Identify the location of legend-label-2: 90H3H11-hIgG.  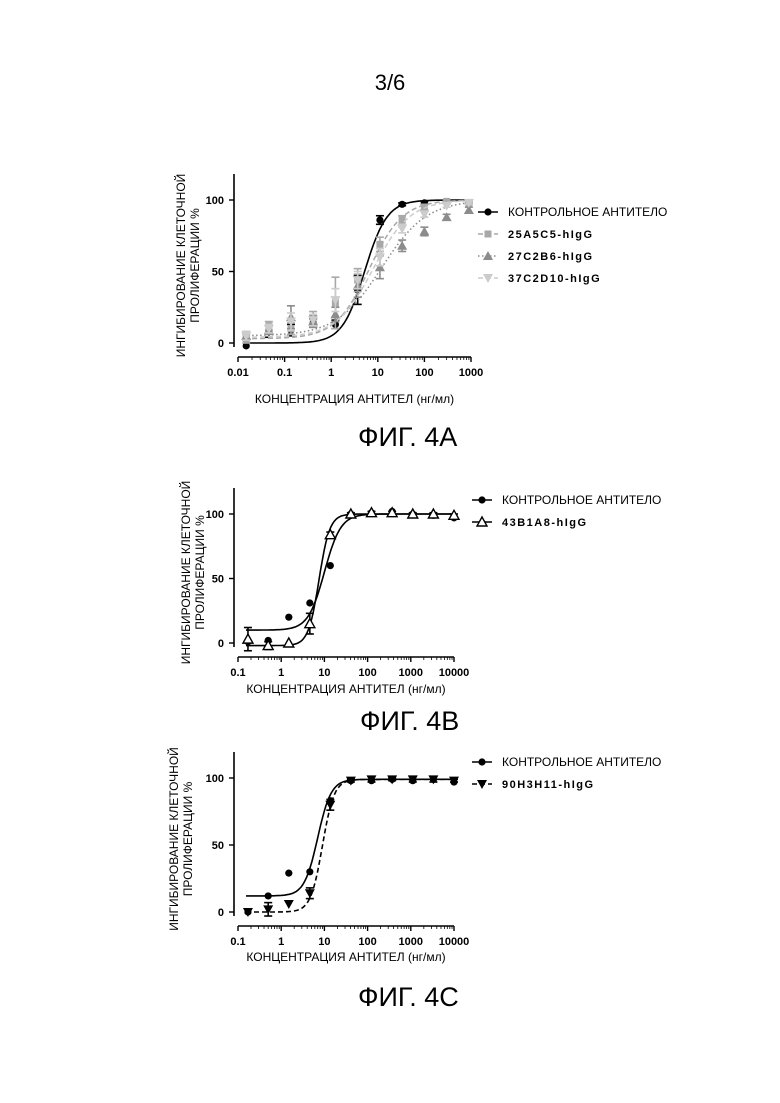
(548, 785).